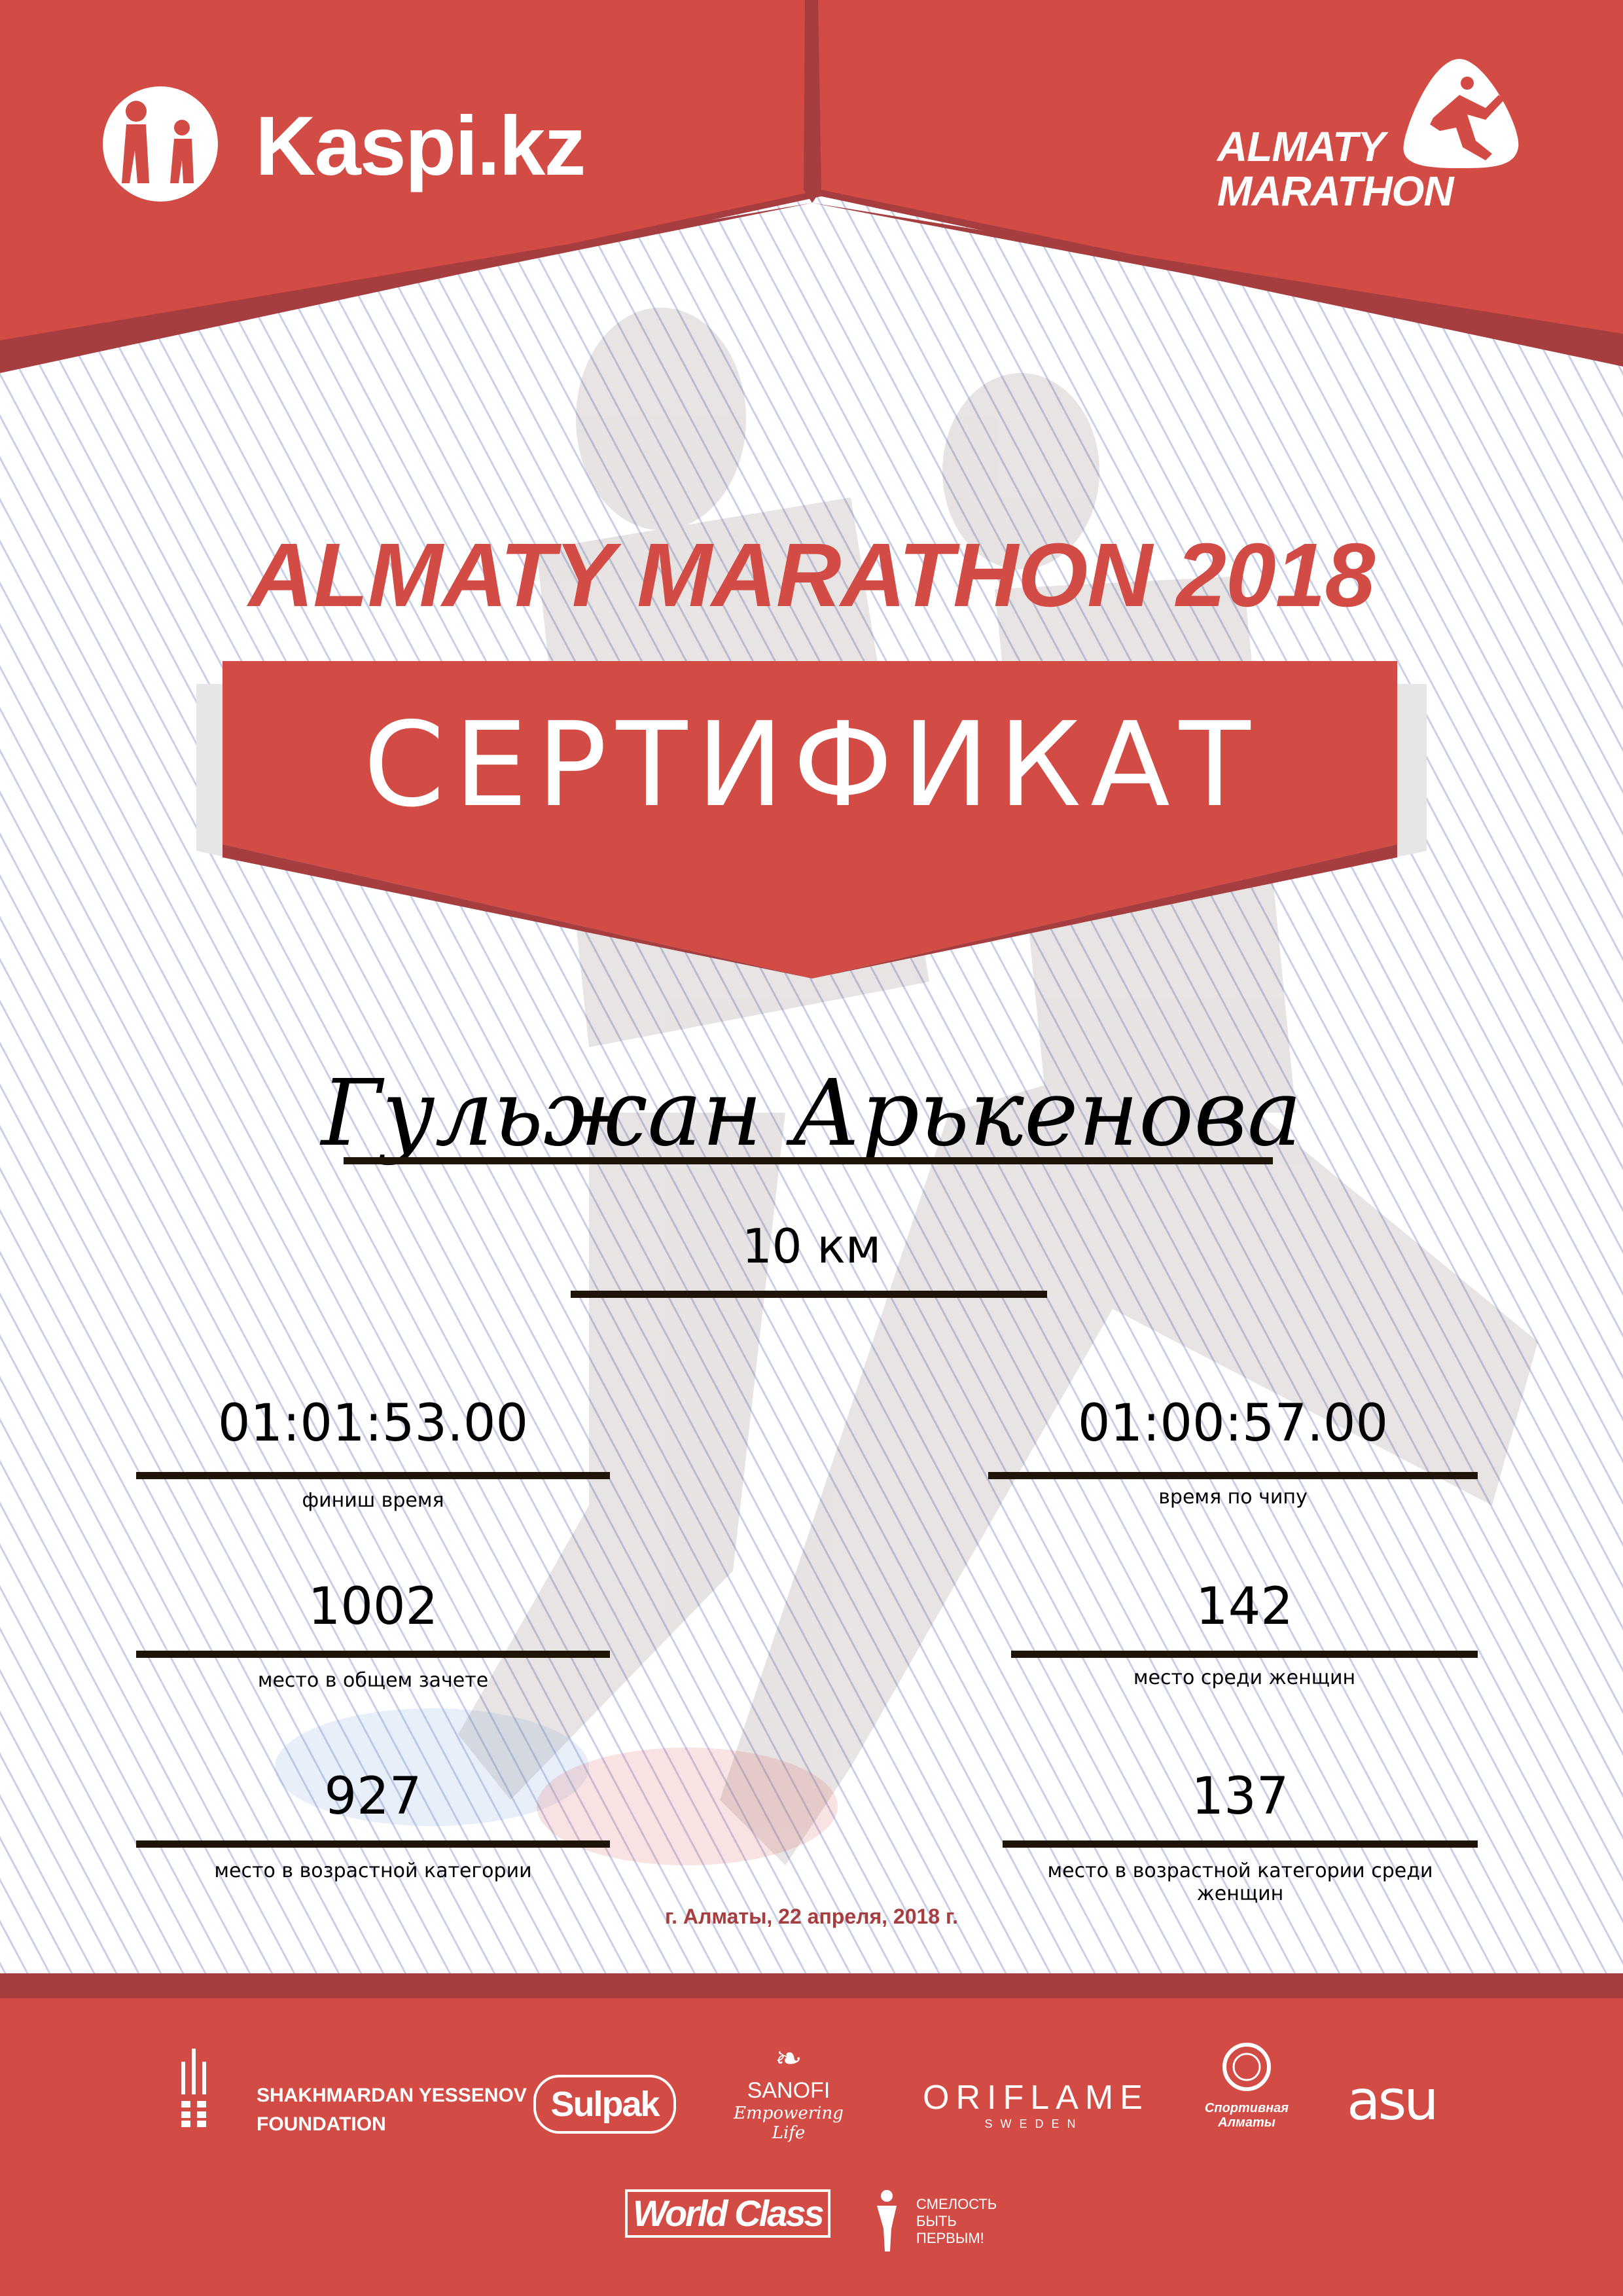  I want to click on oriflame-logo: ORIFLAME SWEDEN, so click(1034, 2104).